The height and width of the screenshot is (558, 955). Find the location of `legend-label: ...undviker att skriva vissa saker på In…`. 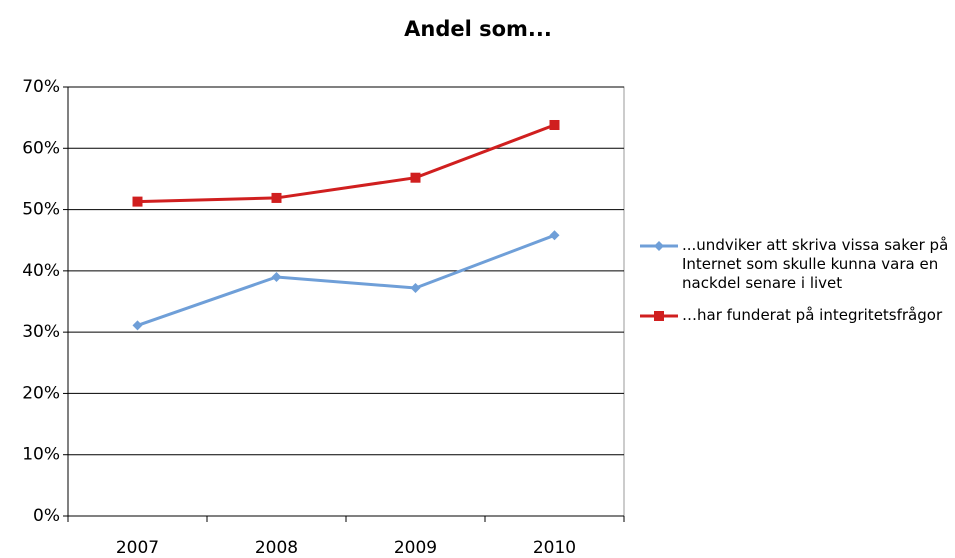

legend-label: ...undviker att skriva vissa saker på In… is located at coordinates (815, 264).